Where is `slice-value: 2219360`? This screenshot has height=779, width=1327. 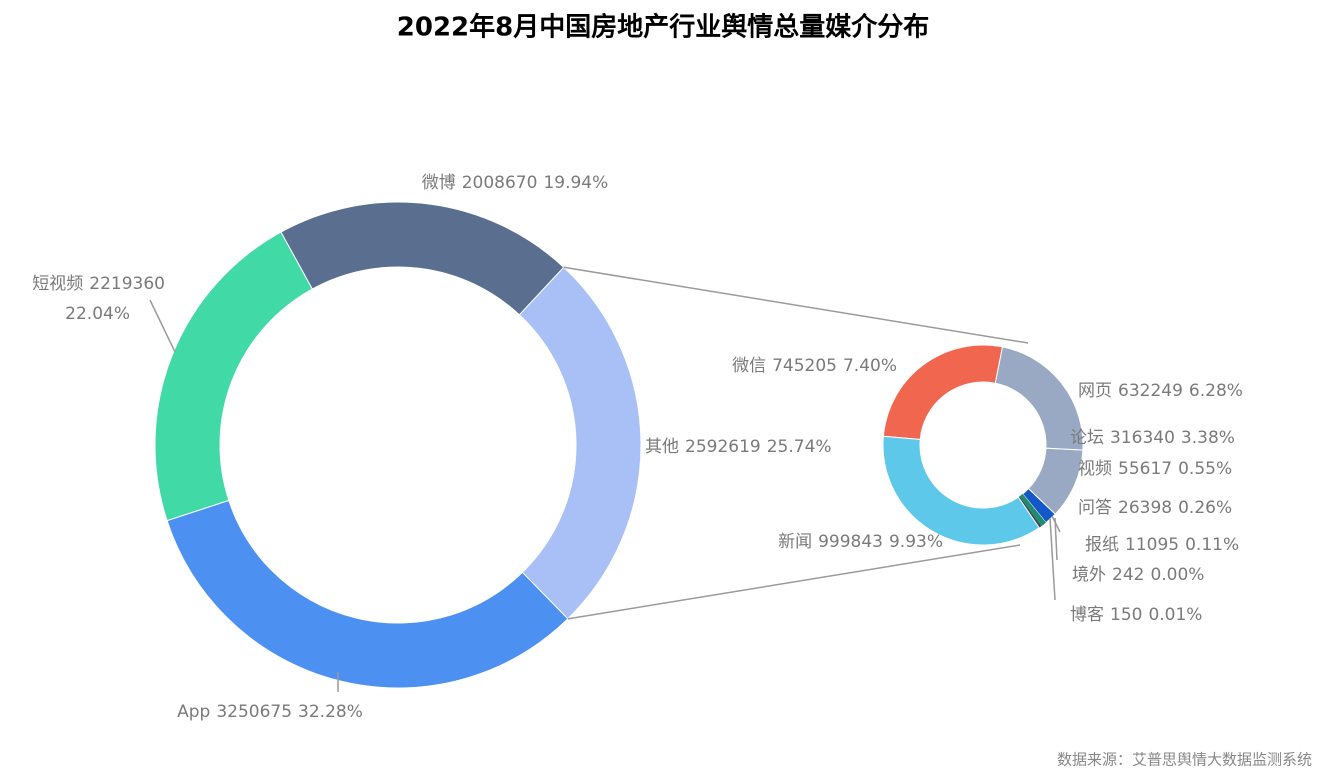 slice-value: 2219360 is located at coordinates (127, 284).